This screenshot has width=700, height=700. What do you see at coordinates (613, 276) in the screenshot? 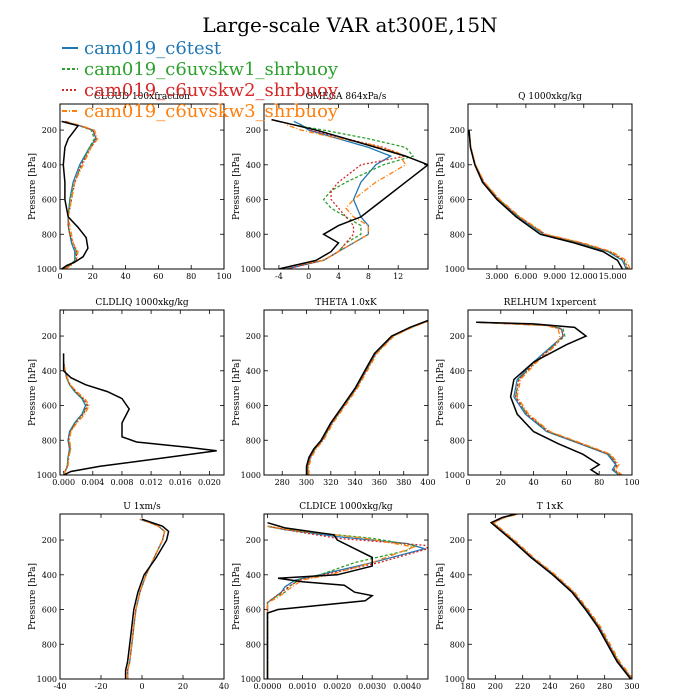
I see `x-tick-label: 15.000` at bounding box center [613, 276].